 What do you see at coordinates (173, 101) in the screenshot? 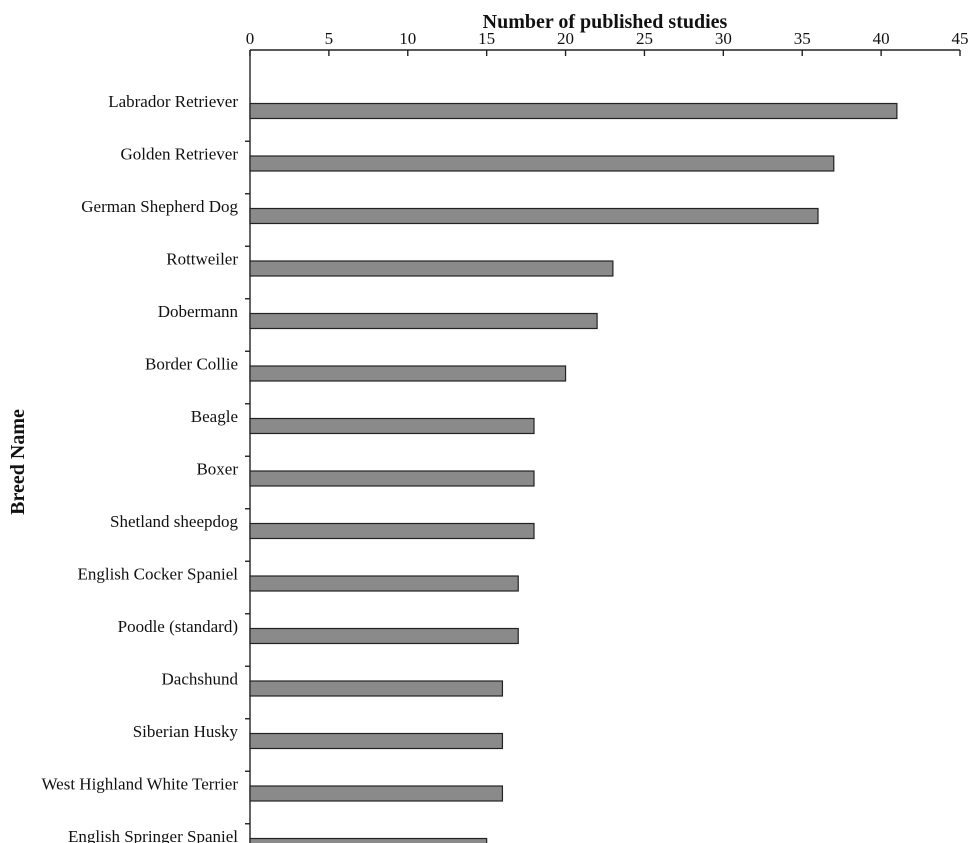
I see `category-label: Labrador Retriever` at bounding box center [173, 101].